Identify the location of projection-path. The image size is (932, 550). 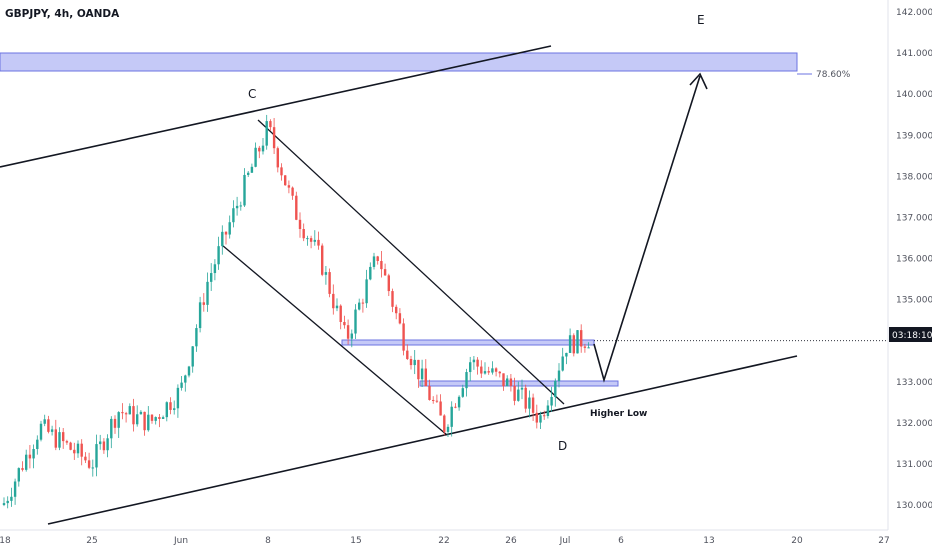
(647, 229).